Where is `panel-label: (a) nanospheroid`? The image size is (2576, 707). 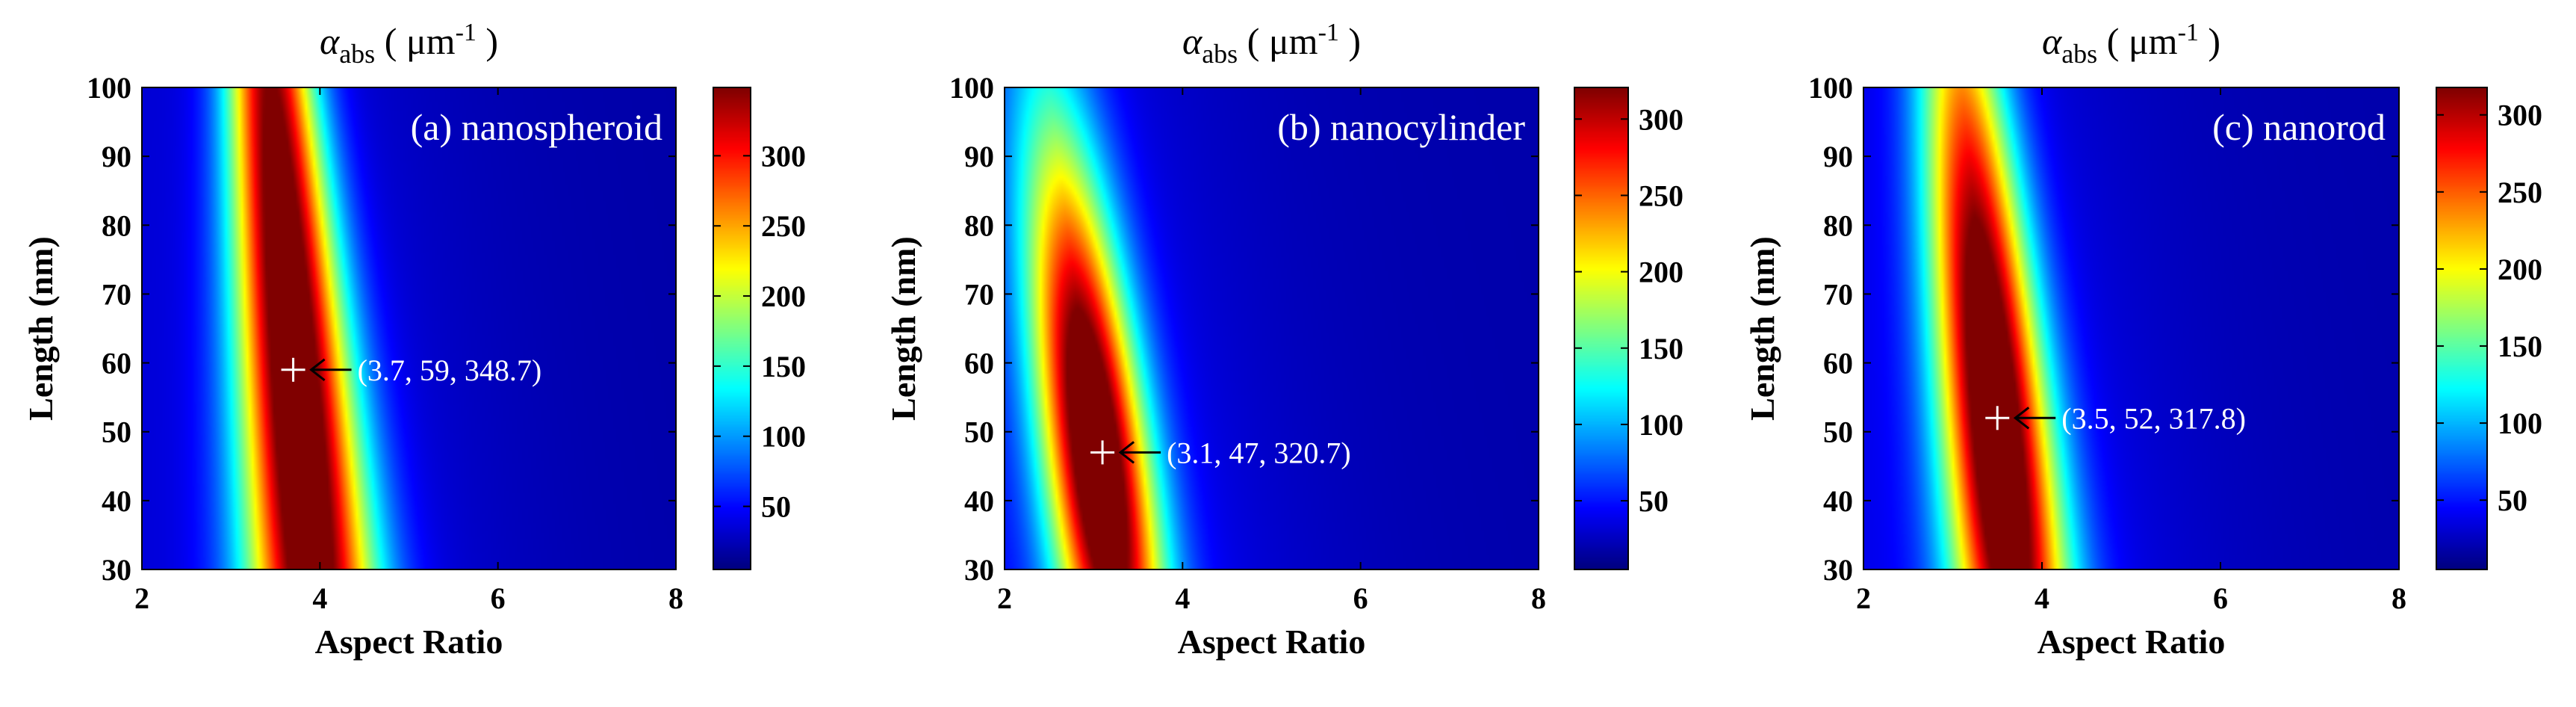 panel-label: (a) nanospheroid is located at coordinates (536, 127).